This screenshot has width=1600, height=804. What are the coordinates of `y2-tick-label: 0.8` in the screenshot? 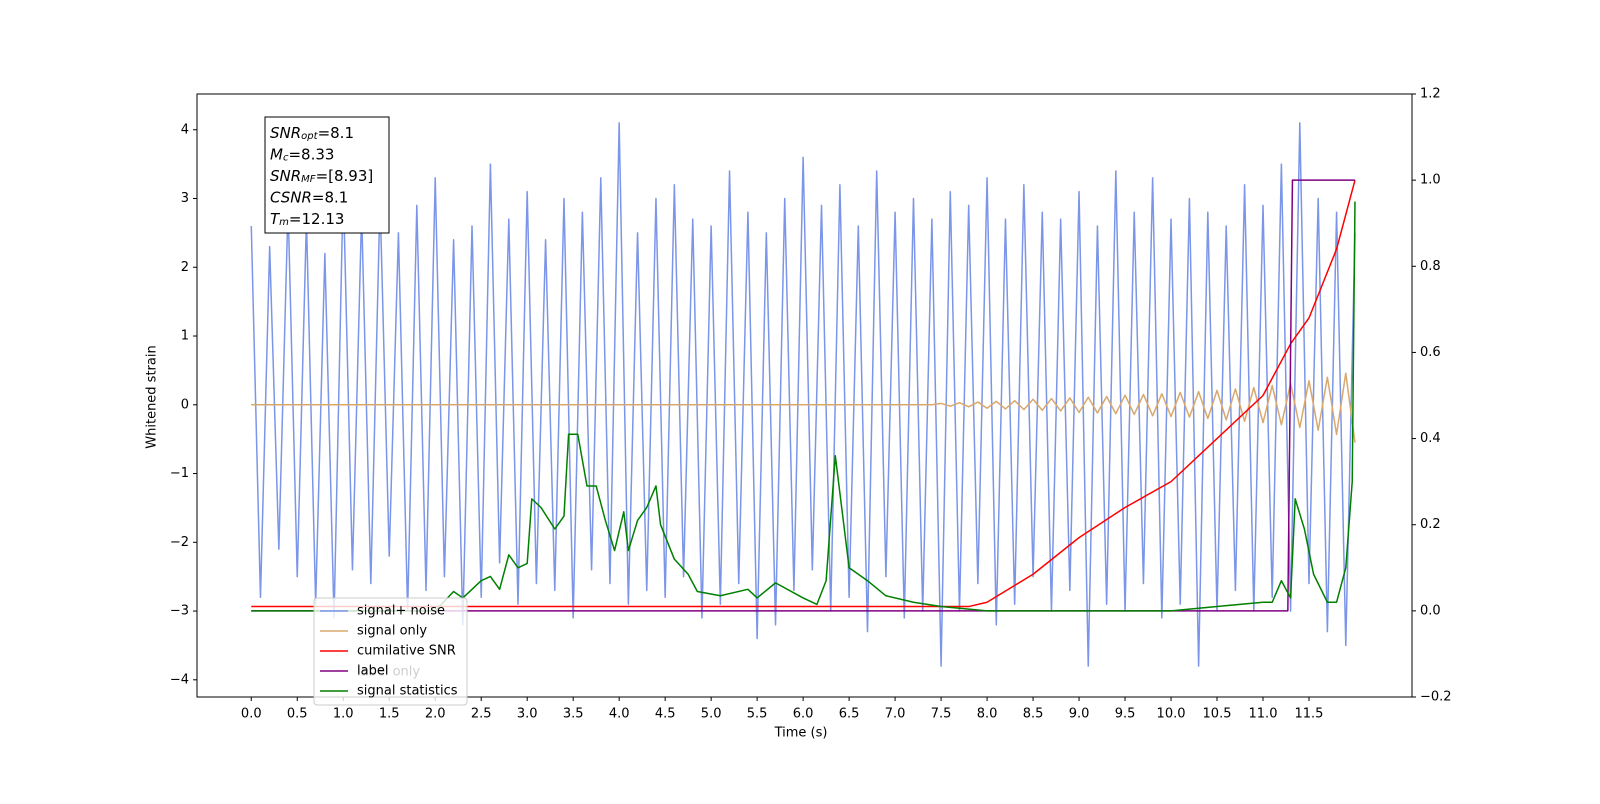 It's located at (1430, 266).